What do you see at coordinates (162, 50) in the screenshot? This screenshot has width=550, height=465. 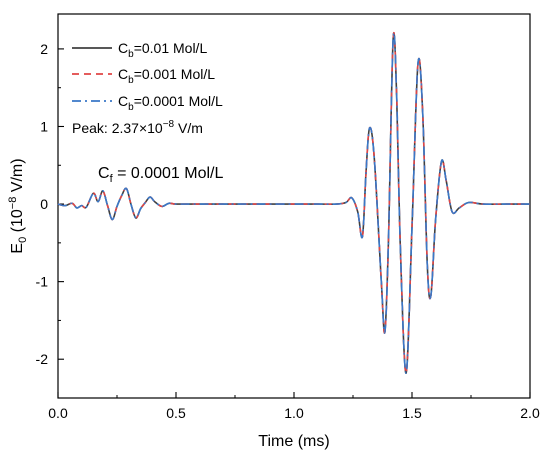 I see `legend-label-series-1: Cb=0.01 Mol/L` at bounding box center [162, 50].